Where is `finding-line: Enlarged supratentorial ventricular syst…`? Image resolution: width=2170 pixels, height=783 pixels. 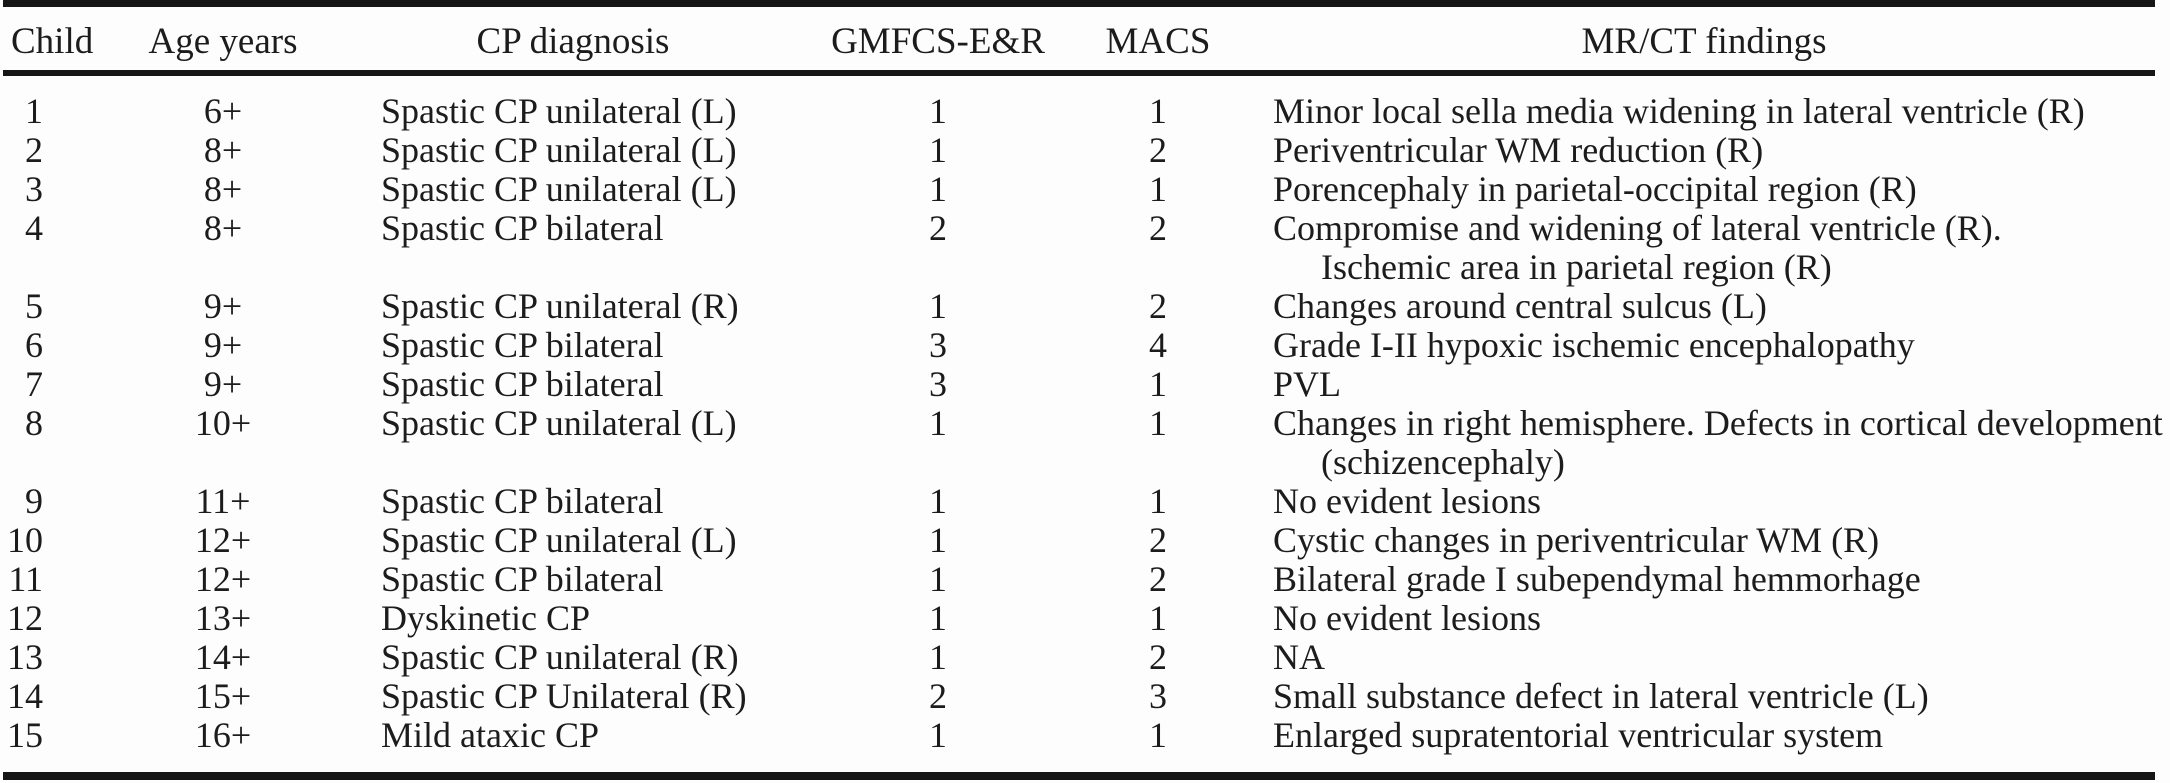
finding-line: Enlarged supratentorial ventricular syst… is located at coordinates (1578, 735).